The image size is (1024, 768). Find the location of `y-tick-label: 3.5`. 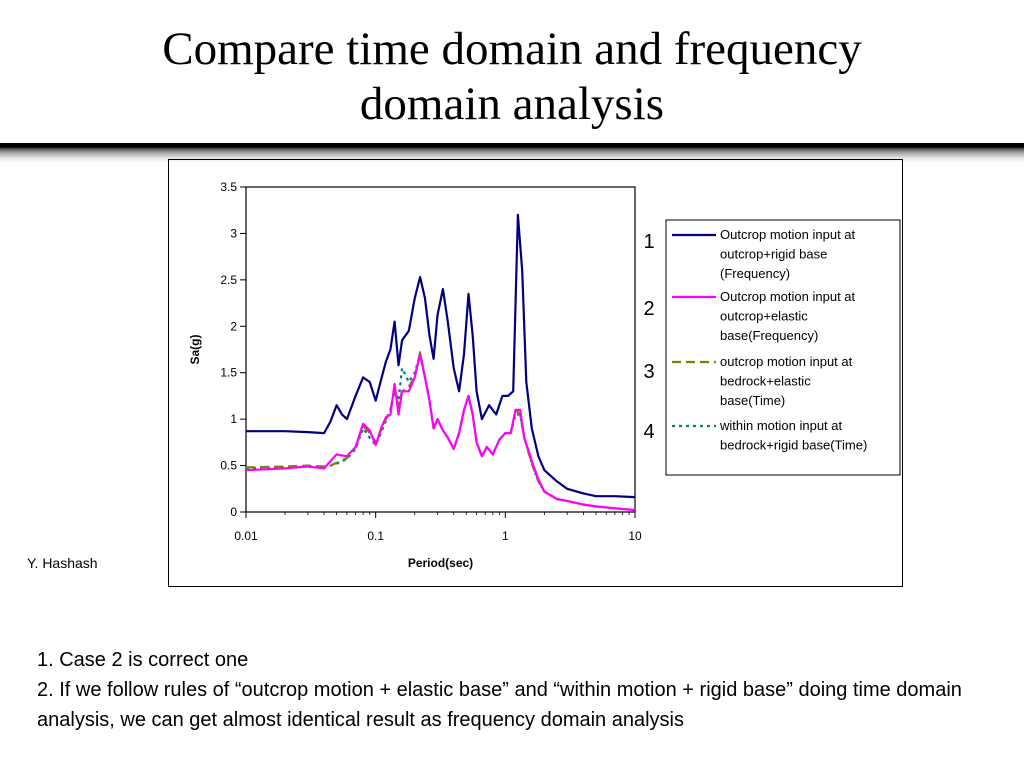

y-tick-label: 3.5 is located at coordinates (228, 187).